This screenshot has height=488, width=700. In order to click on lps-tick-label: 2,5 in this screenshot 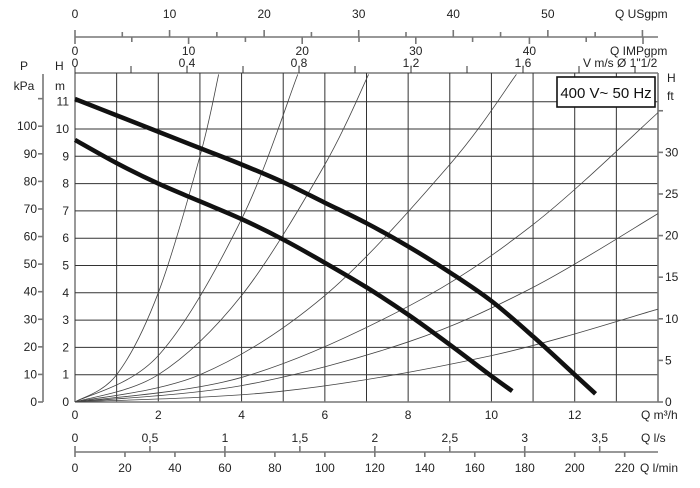, I will do `click(449, 438)`.